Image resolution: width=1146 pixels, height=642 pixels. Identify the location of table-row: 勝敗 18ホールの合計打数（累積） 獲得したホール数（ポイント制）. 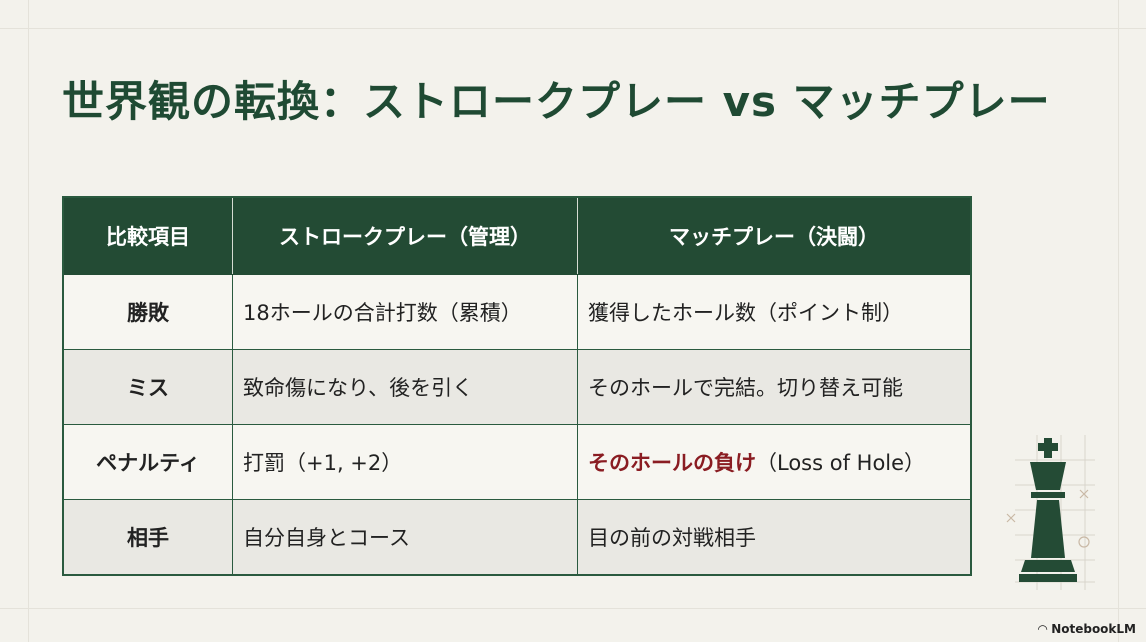
(517, 312).